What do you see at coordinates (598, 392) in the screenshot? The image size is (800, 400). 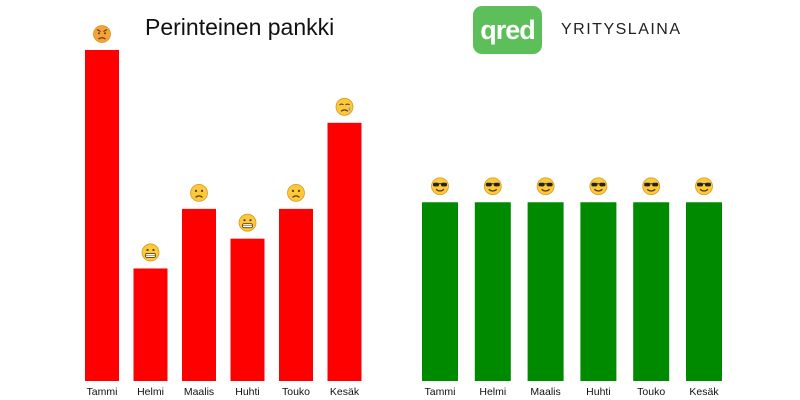 I see `qred-tick-label: Huhti` at bounding box center [598, 392].